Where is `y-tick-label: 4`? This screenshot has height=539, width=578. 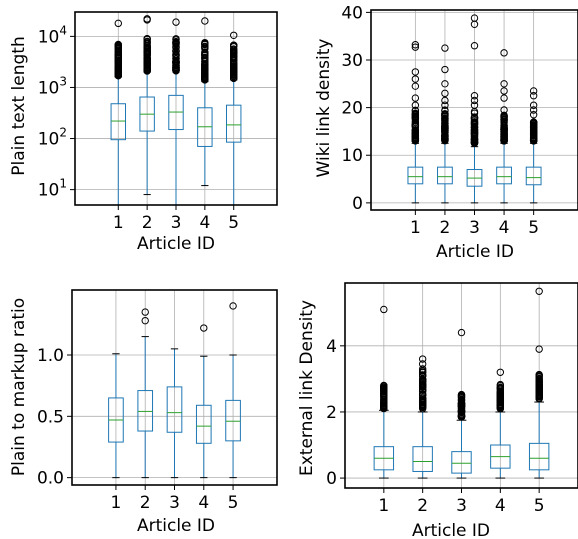 y-tick-label: 4 is located at coordinates (331, 347).